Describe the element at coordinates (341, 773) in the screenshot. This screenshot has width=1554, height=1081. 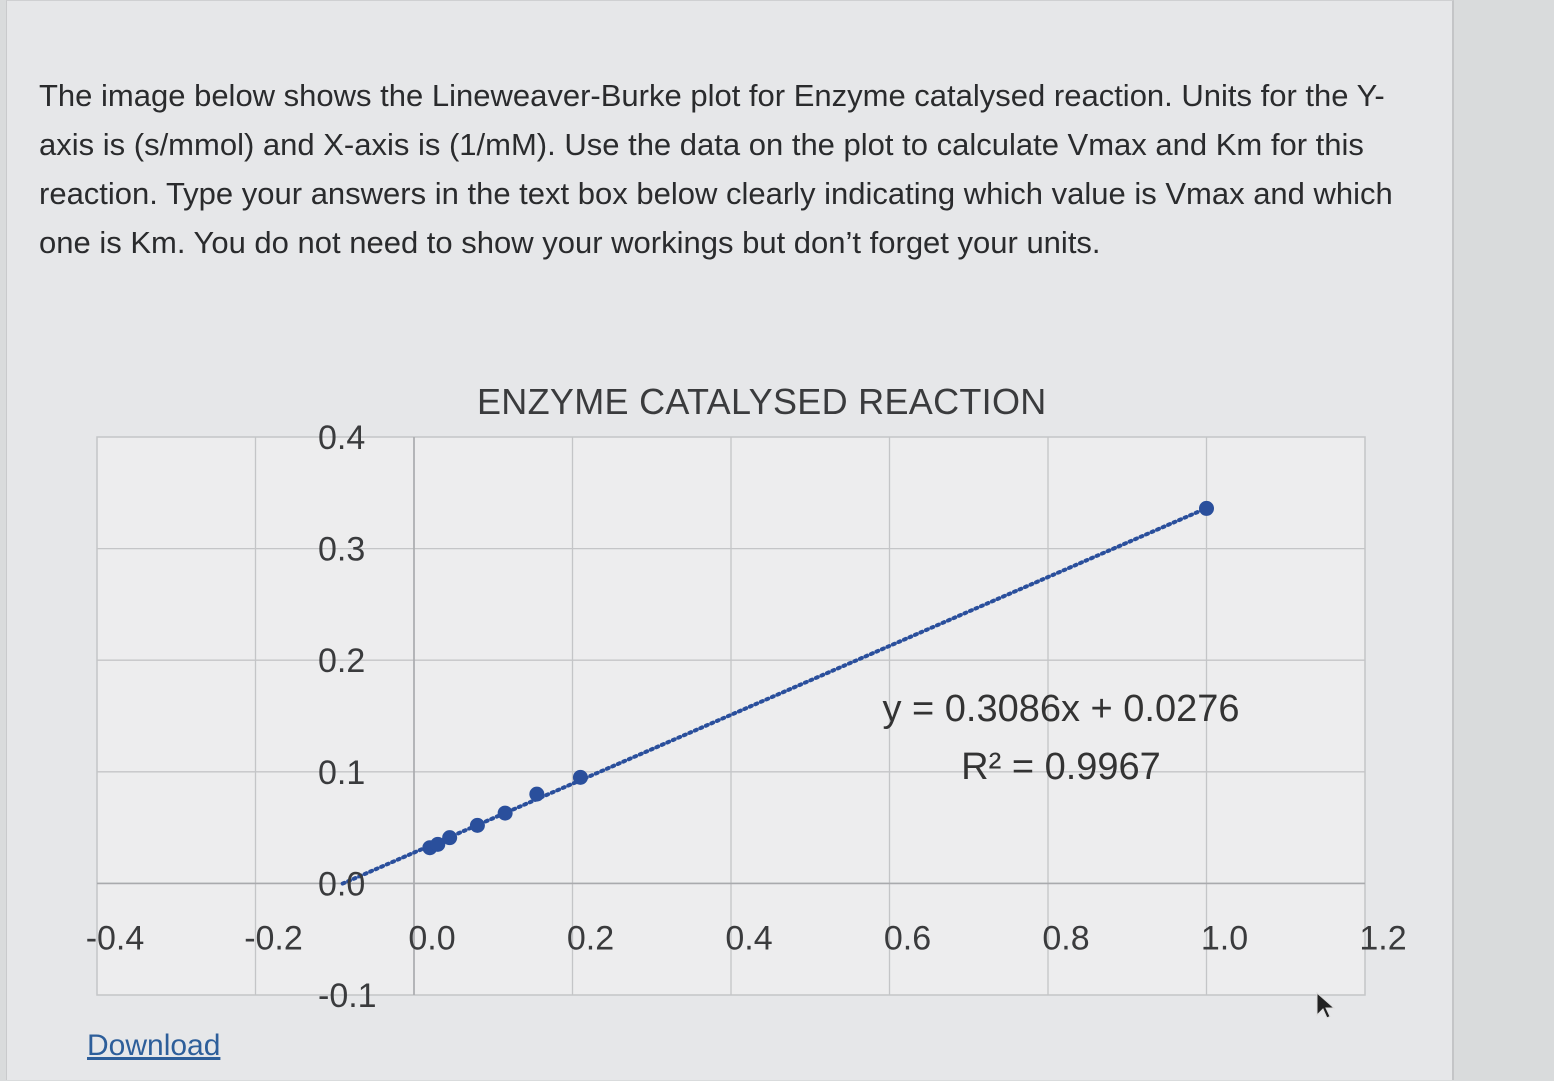
I see `y-tick-label: 0.1` at that location.